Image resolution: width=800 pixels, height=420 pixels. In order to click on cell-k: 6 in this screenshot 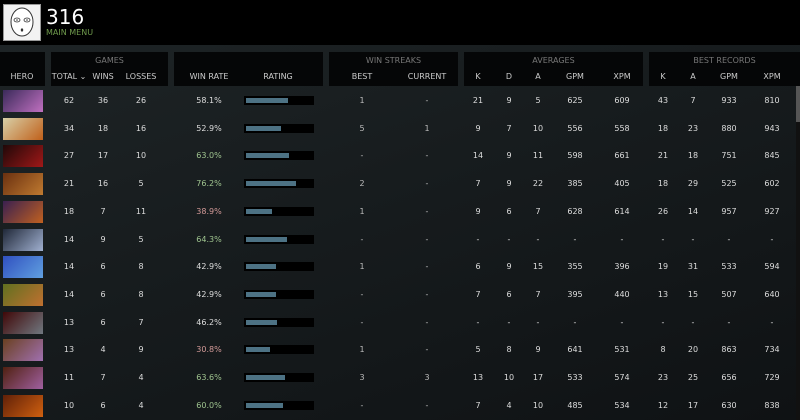, I will do `click(478, 267)`.